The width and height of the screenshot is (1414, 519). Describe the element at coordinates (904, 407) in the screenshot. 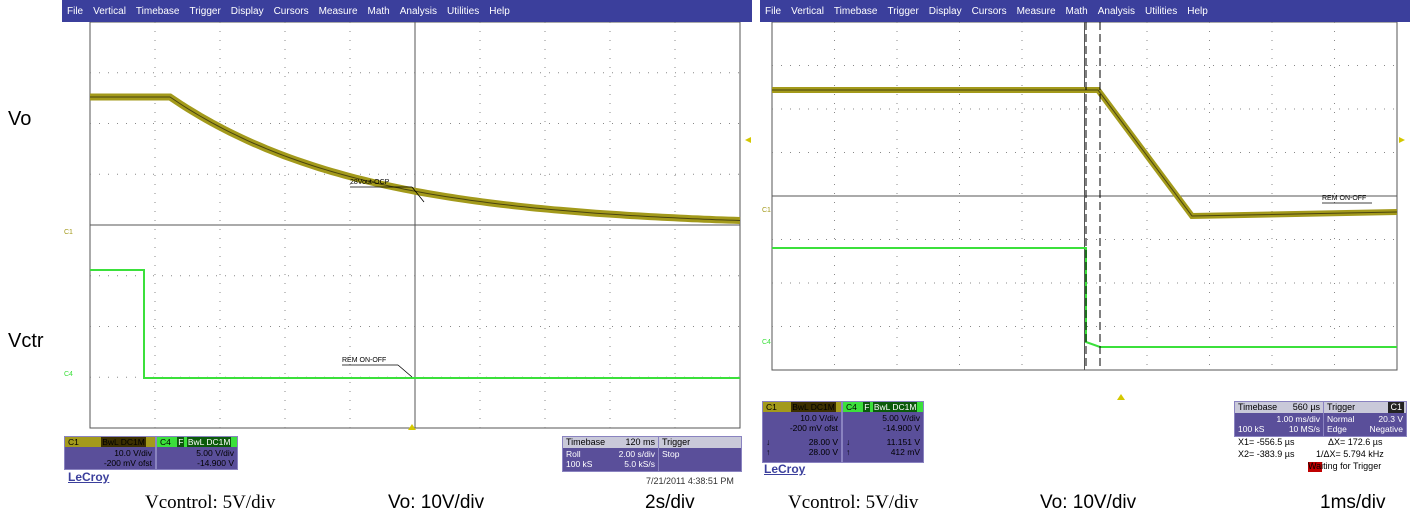

I see `right-ch4-tag-dc1m: DC1M` at that location.